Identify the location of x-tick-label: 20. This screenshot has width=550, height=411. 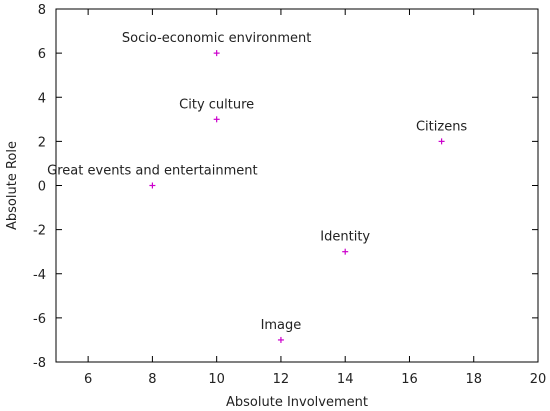
(538, 379).